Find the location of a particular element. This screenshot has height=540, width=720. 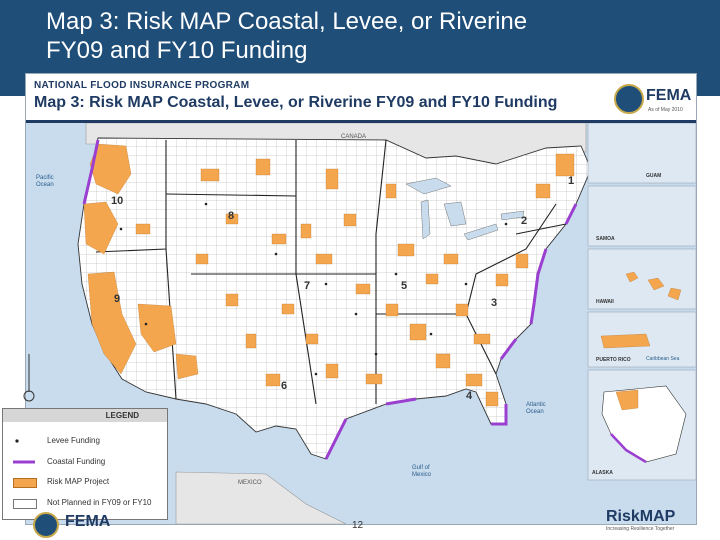

lake-ontario is located at coordinates (512, 215).